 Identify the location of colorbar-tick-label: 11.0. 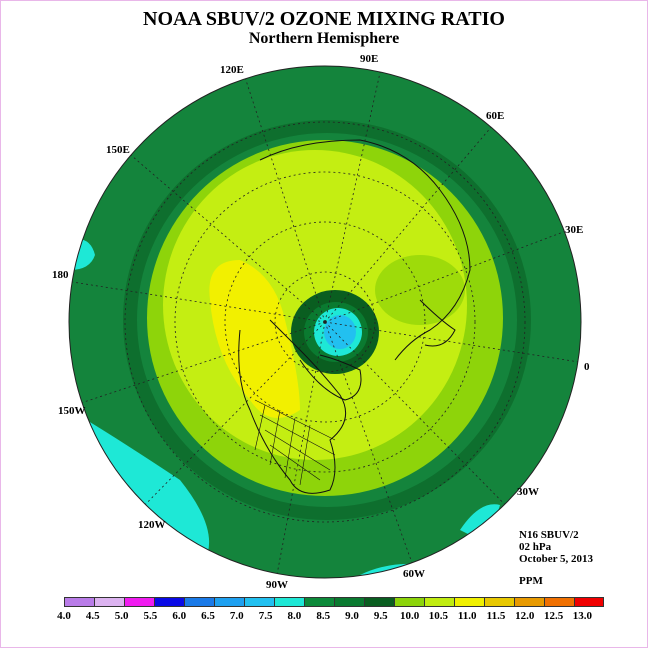
(467, 616).